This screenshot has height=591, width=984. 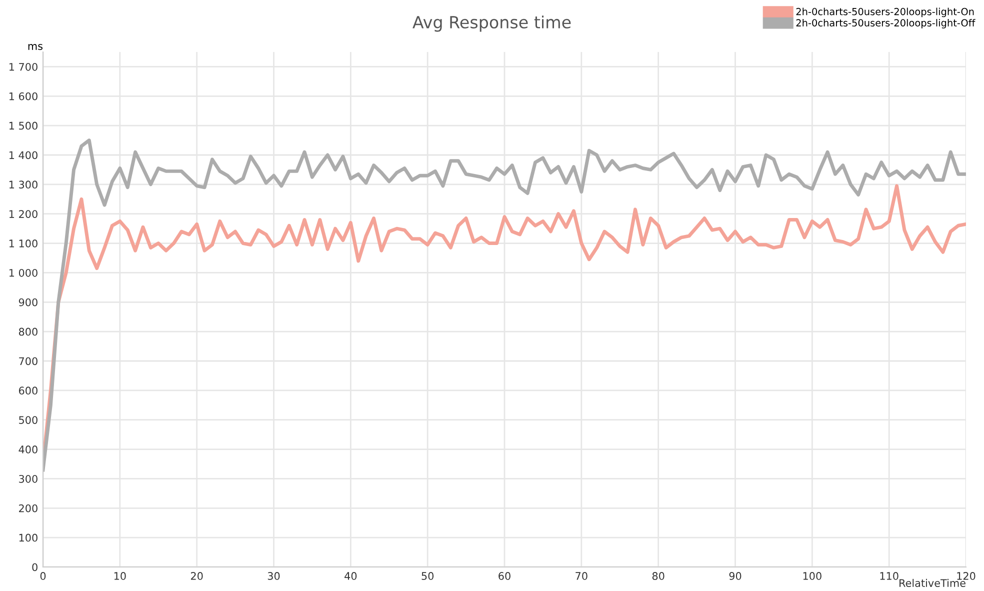 What do you see at coordinates (28, 361) in the screenshot?
I see `y-tick-label: 700` at bounding box center [28, 361].